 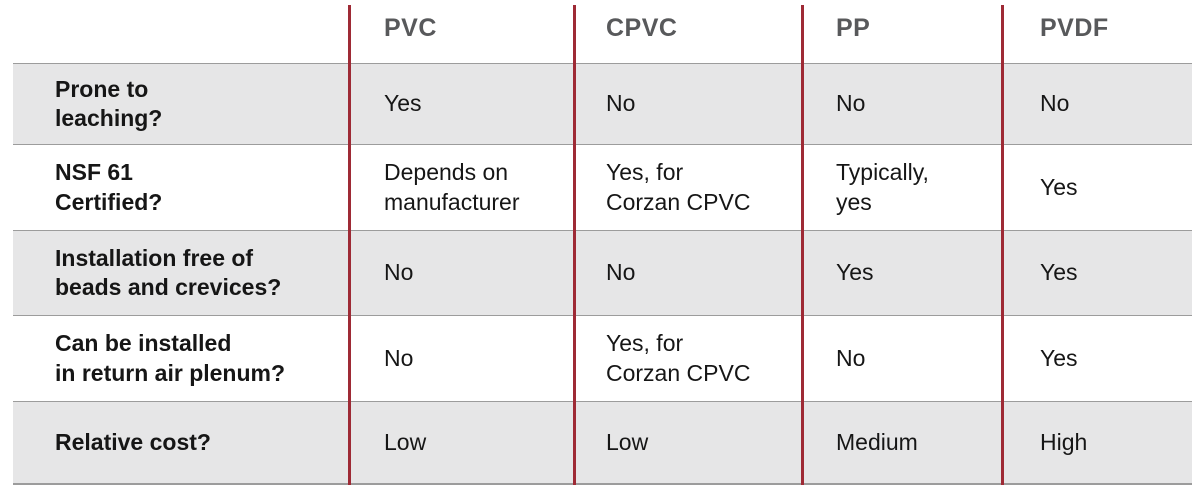 What do you see at coordinates (452, 187) in the screenshot?
I see `cell-pvc: Depends on manufacturer` at bounding box center [452, 187].